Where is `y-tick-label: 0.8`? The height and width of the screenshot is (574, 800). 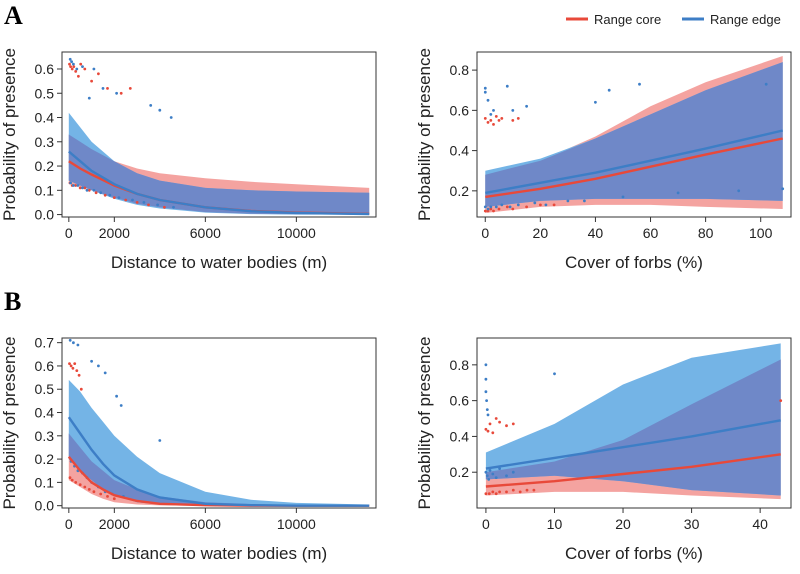
y-tick-label: 0.8 is located at coordinates (460, 365).